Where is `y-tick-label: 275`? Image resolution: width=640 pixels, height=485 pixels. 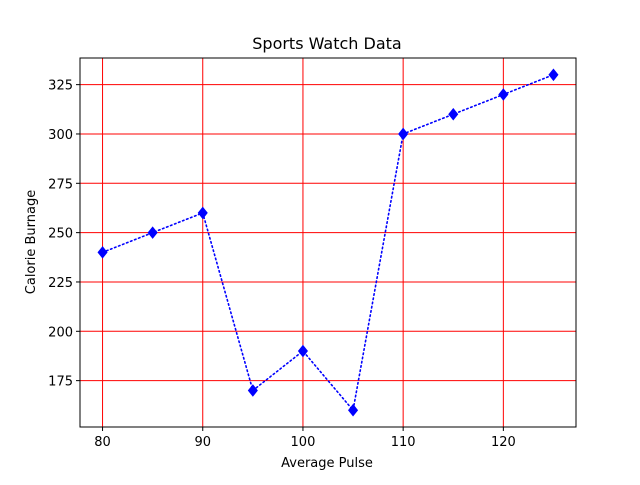
y-tick-label: 275 is located at coordinates (60, 184).